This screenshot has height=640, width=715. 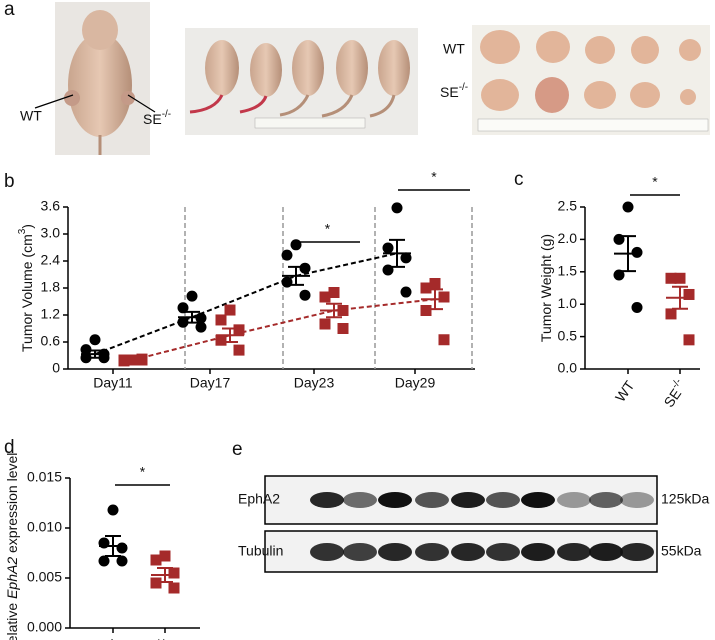 What do you see at coordinates (51, 341) in the screenshot?
I see `y-tick-label: 0.6` at bounding box center [51, 341].